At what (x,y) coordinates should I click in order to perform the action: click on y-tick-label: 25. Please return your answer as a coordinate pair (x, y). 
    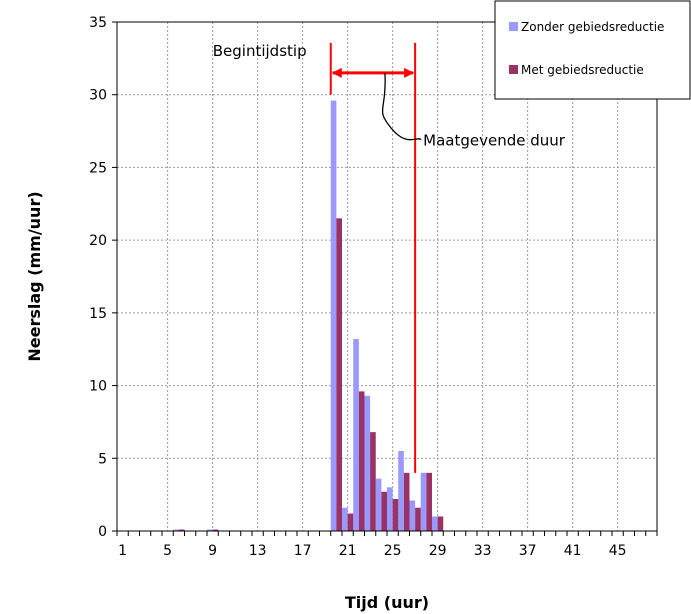
    Looking at the image, I should click on (98, 168).